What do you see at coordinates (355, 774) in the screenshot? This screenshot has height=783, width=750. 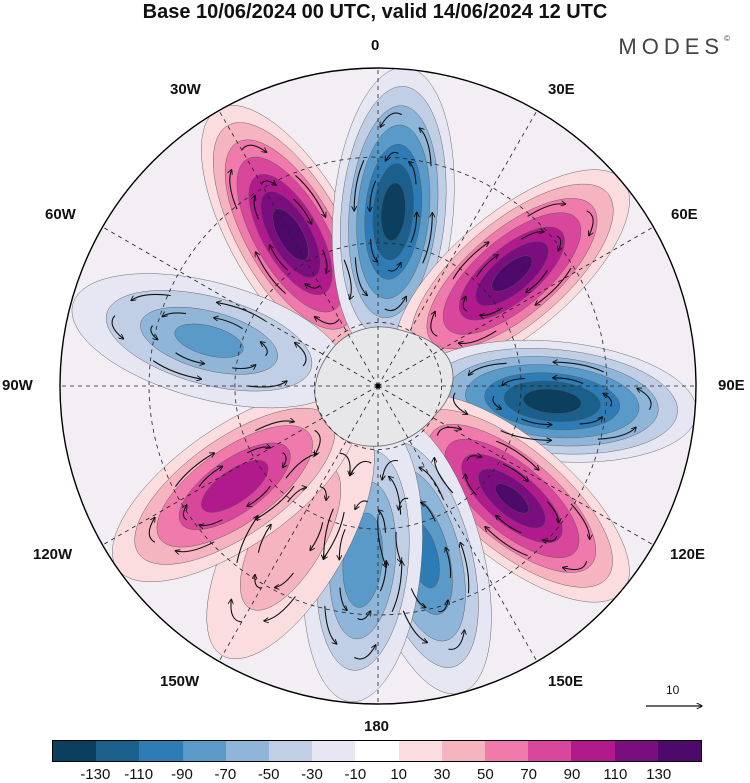 I see `colorbar-tick-label: -10` at bounding box center [355, 774].